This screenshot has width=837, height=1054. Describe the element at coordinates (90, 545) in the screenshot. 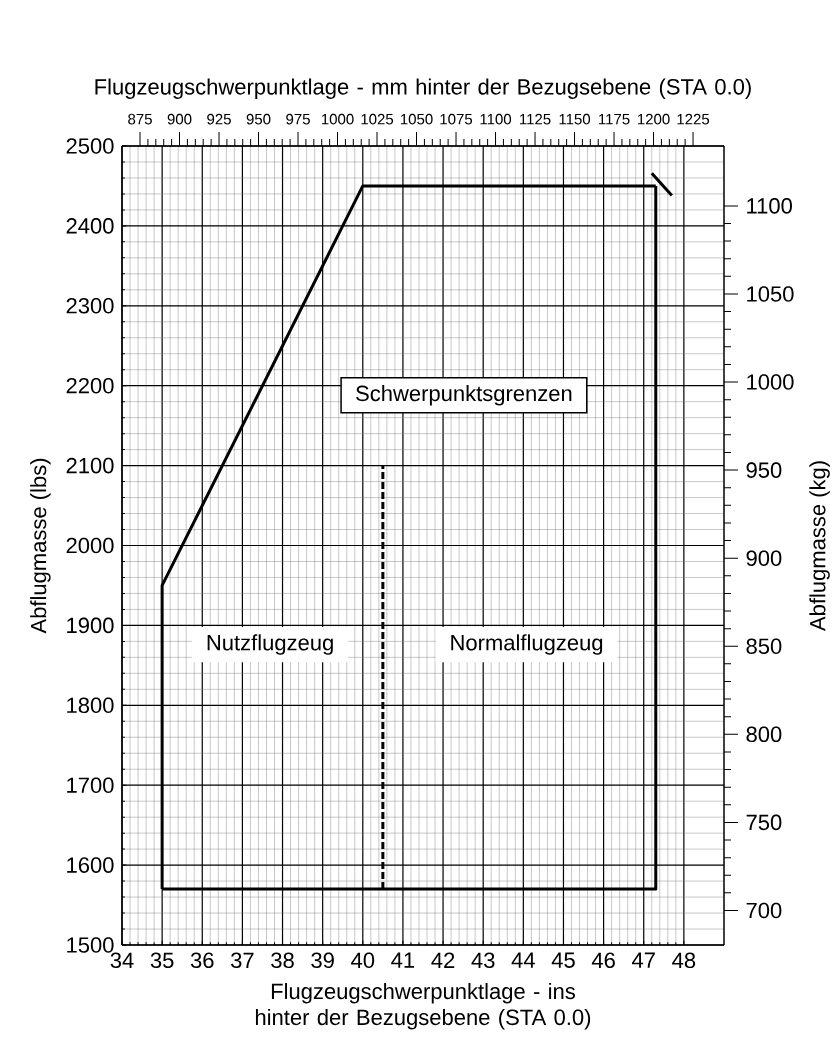

I see `y-tick-label: 2000` at that location.